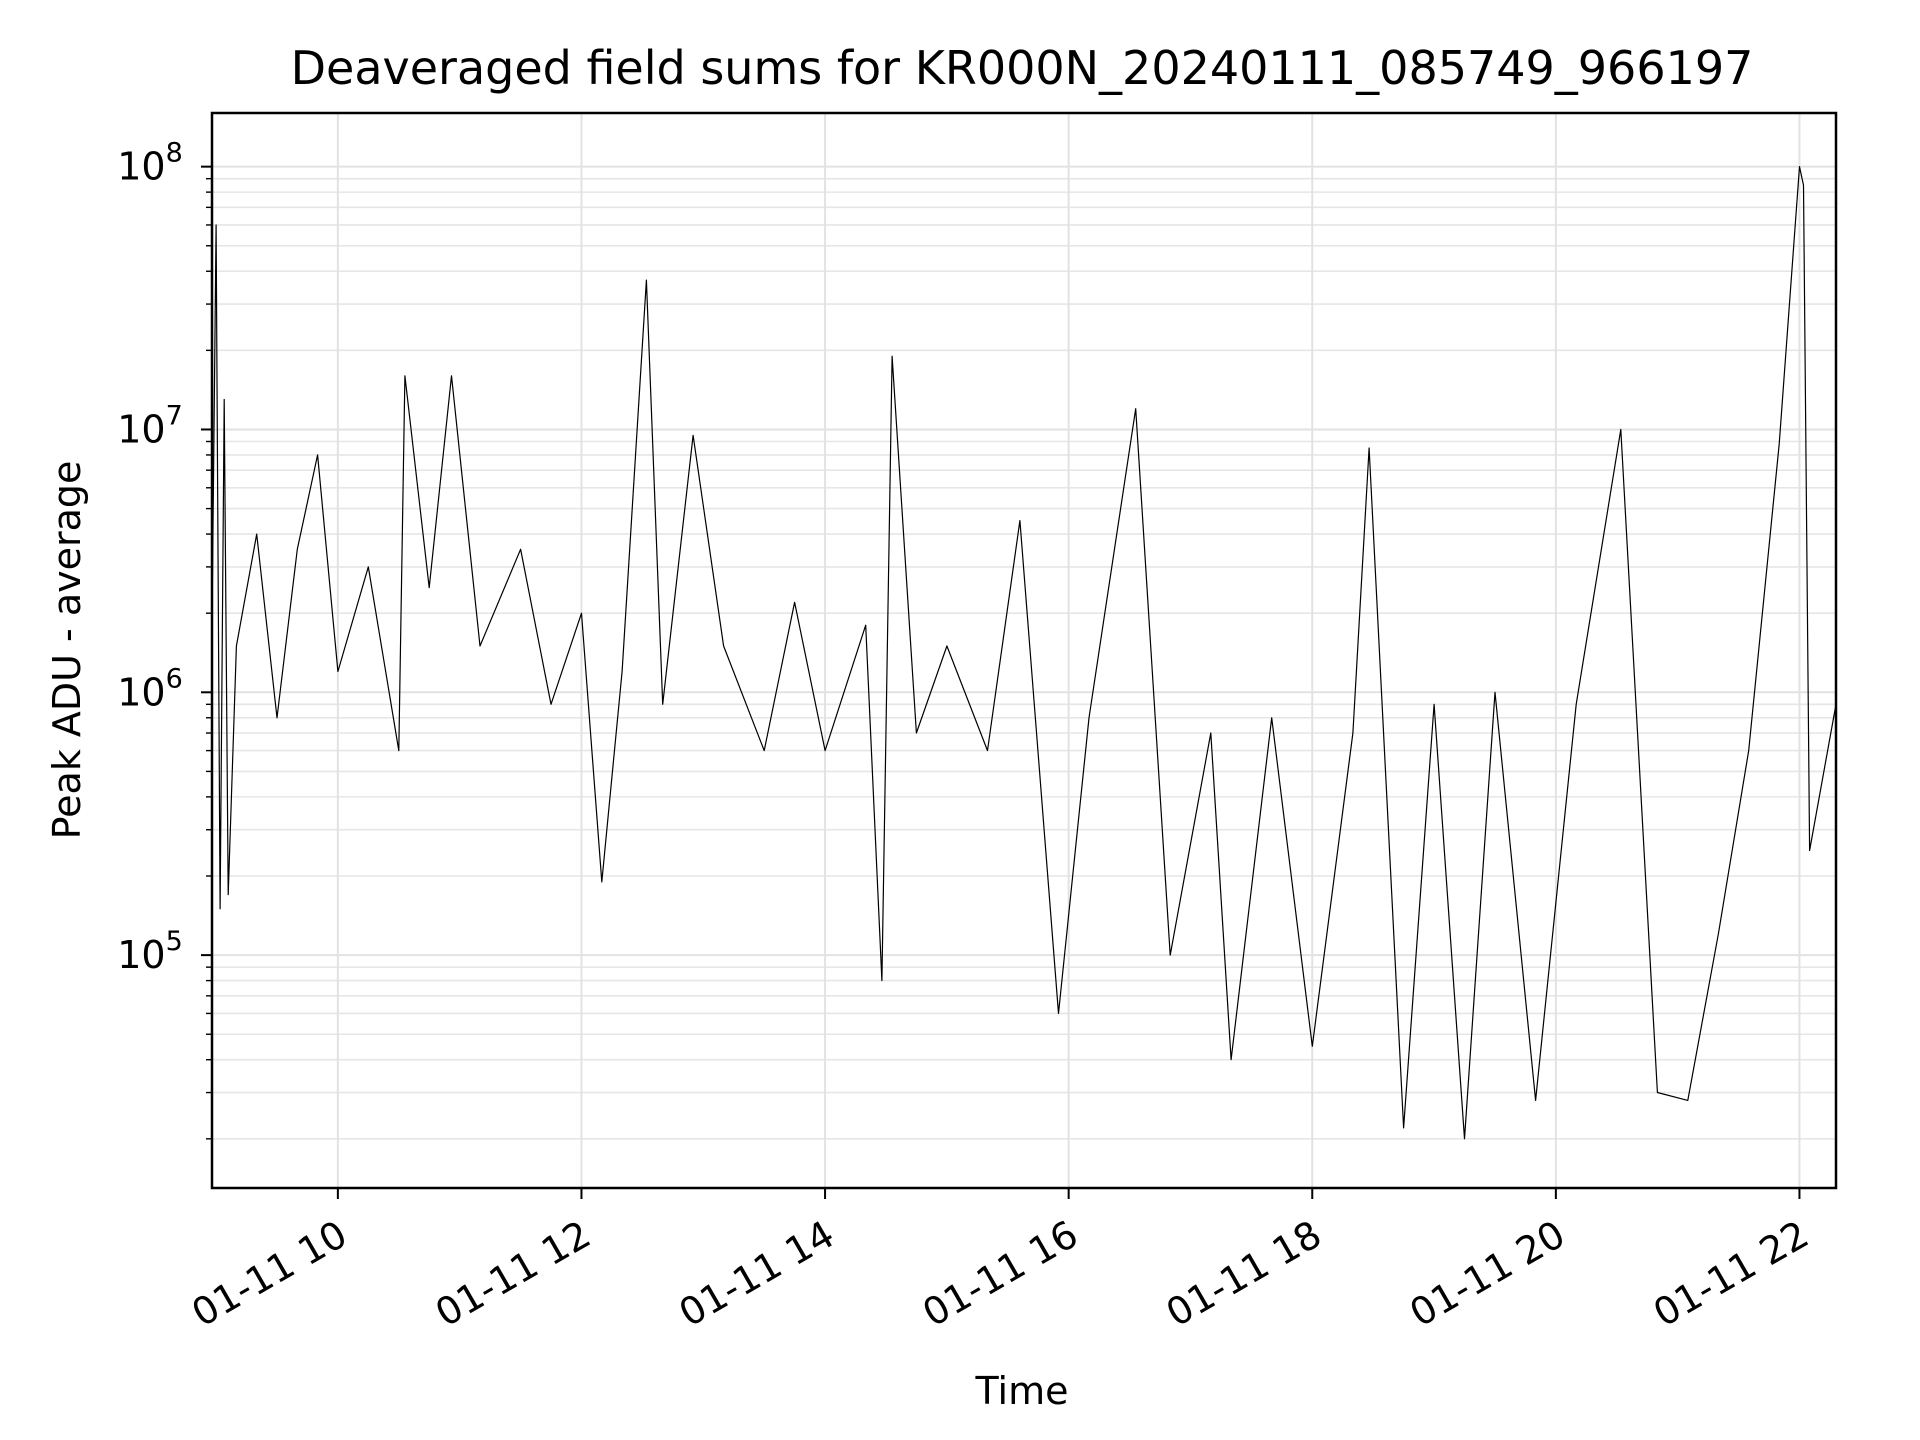  I want to click on y-tick-label: 10⁷, so click(150, 425).